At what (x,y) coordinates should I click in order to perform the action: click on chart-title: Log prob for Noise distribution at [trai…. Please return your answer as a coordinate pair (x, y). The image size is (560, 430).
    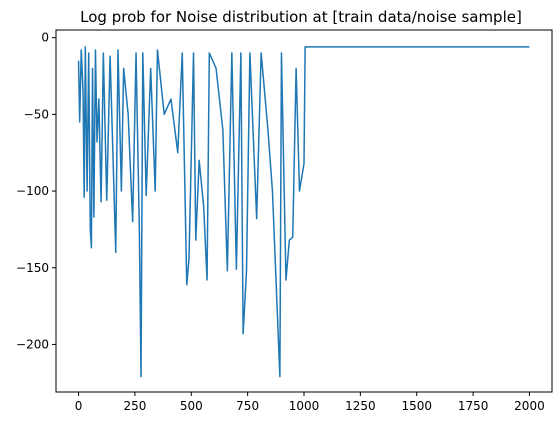
    Looking at the image, I should click on (301, 17).